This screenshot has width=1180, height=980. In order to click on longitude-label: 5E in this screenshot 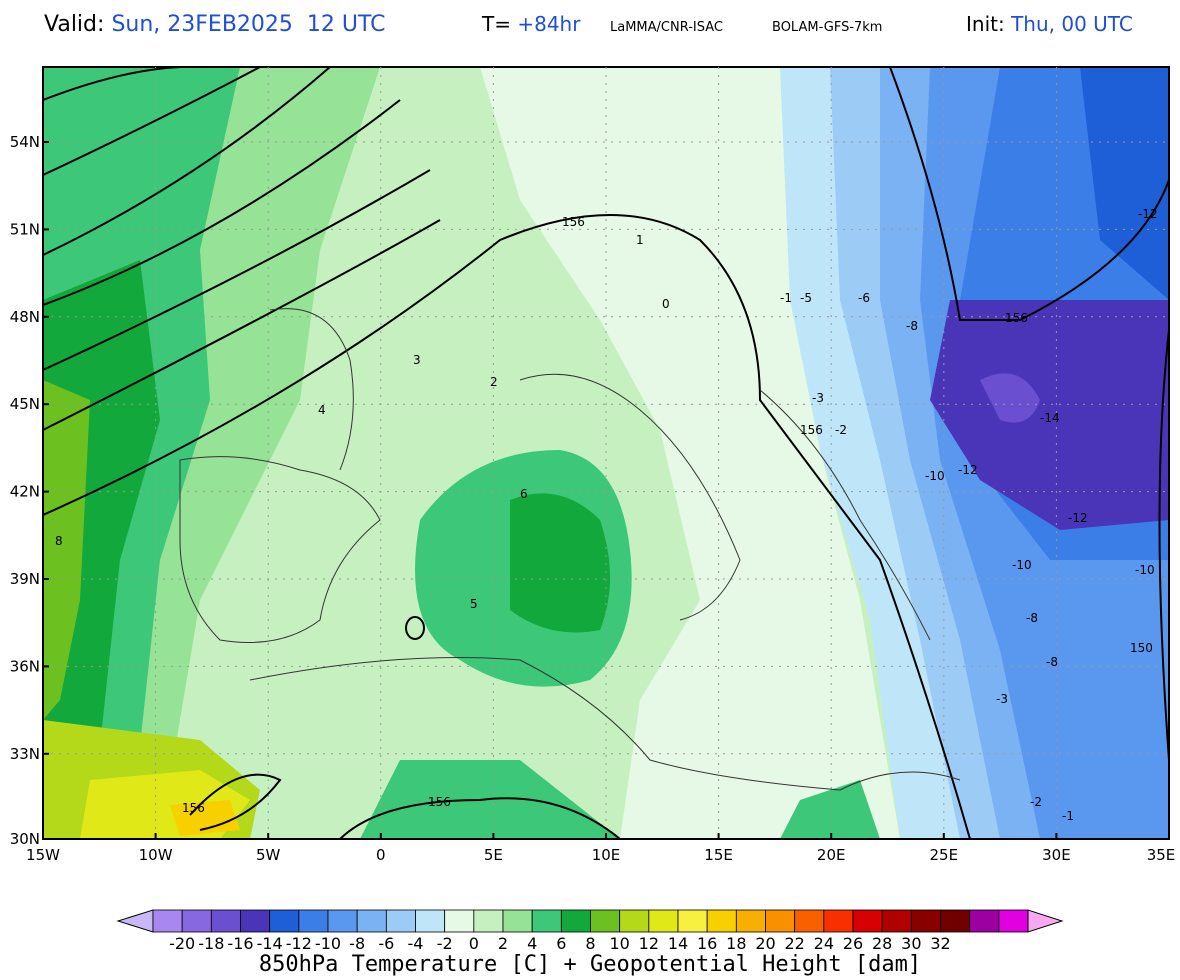, I will do `click(493, 855)`.